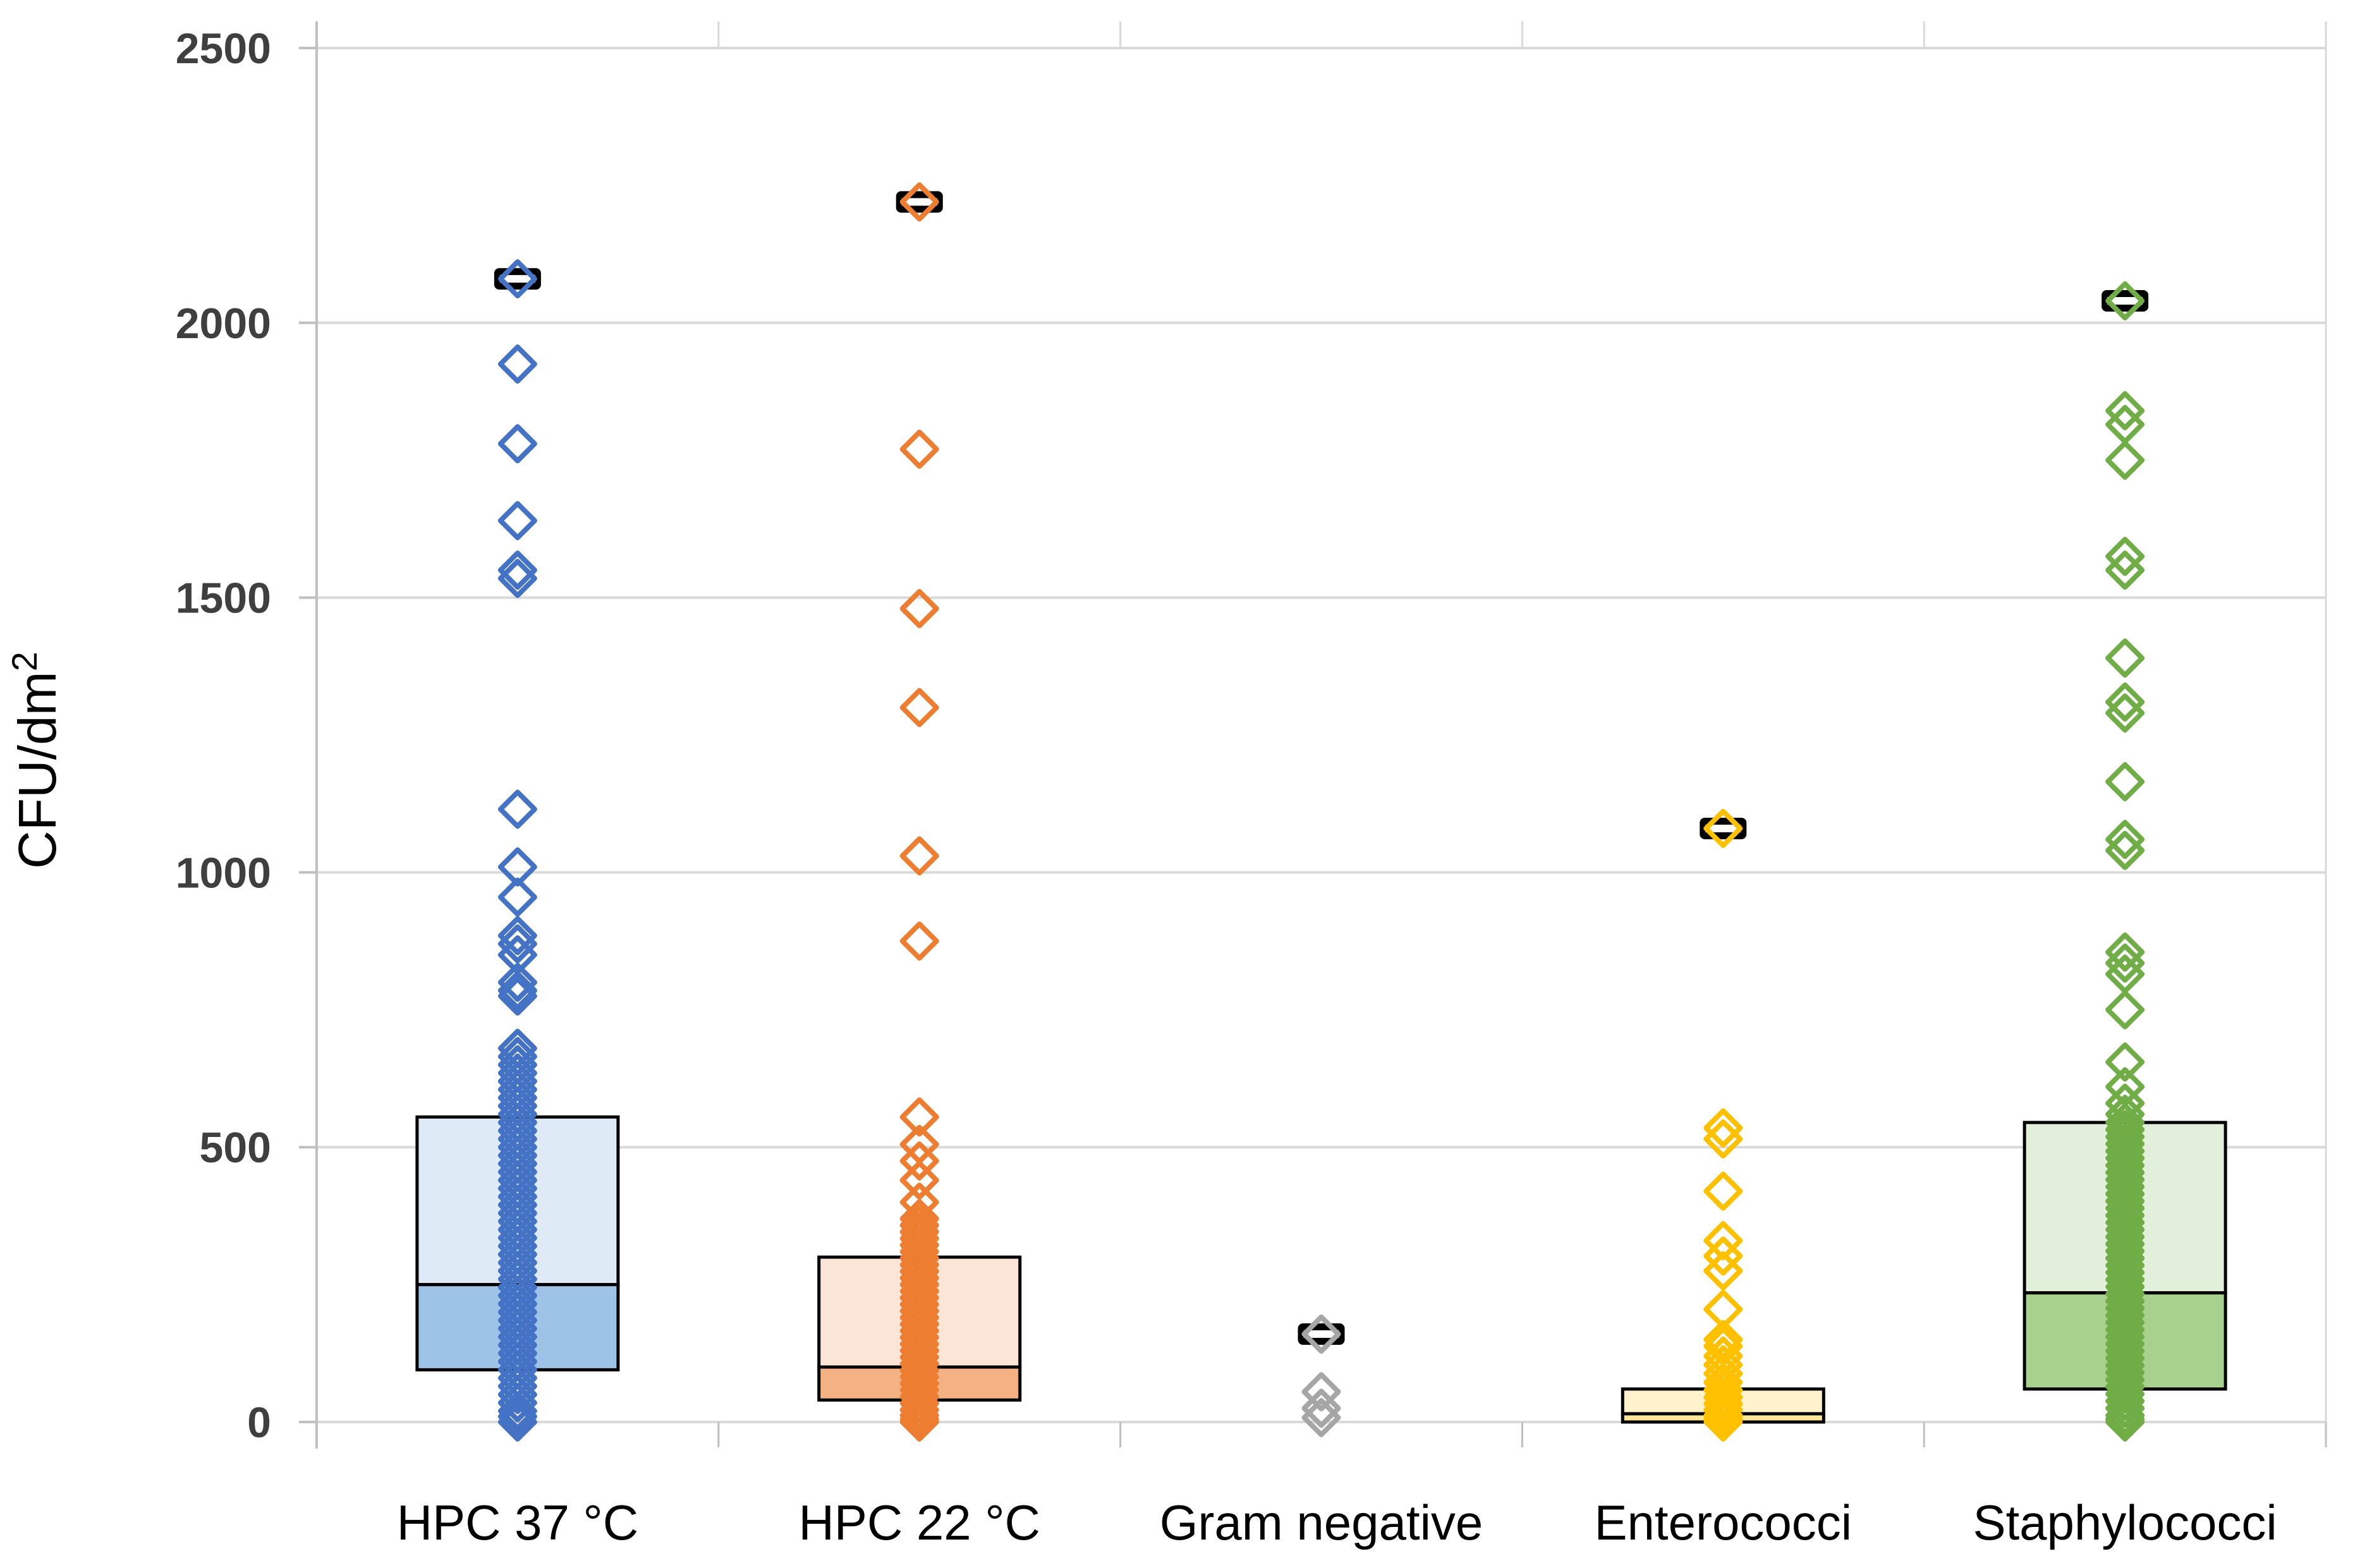 Image resolution: width=2379 pixels, height=1568 pixels. What do you see at coordinates (224, 324) in the screenshot?
I see `y-tick-label: 2000` at bounding box center [224, 324].